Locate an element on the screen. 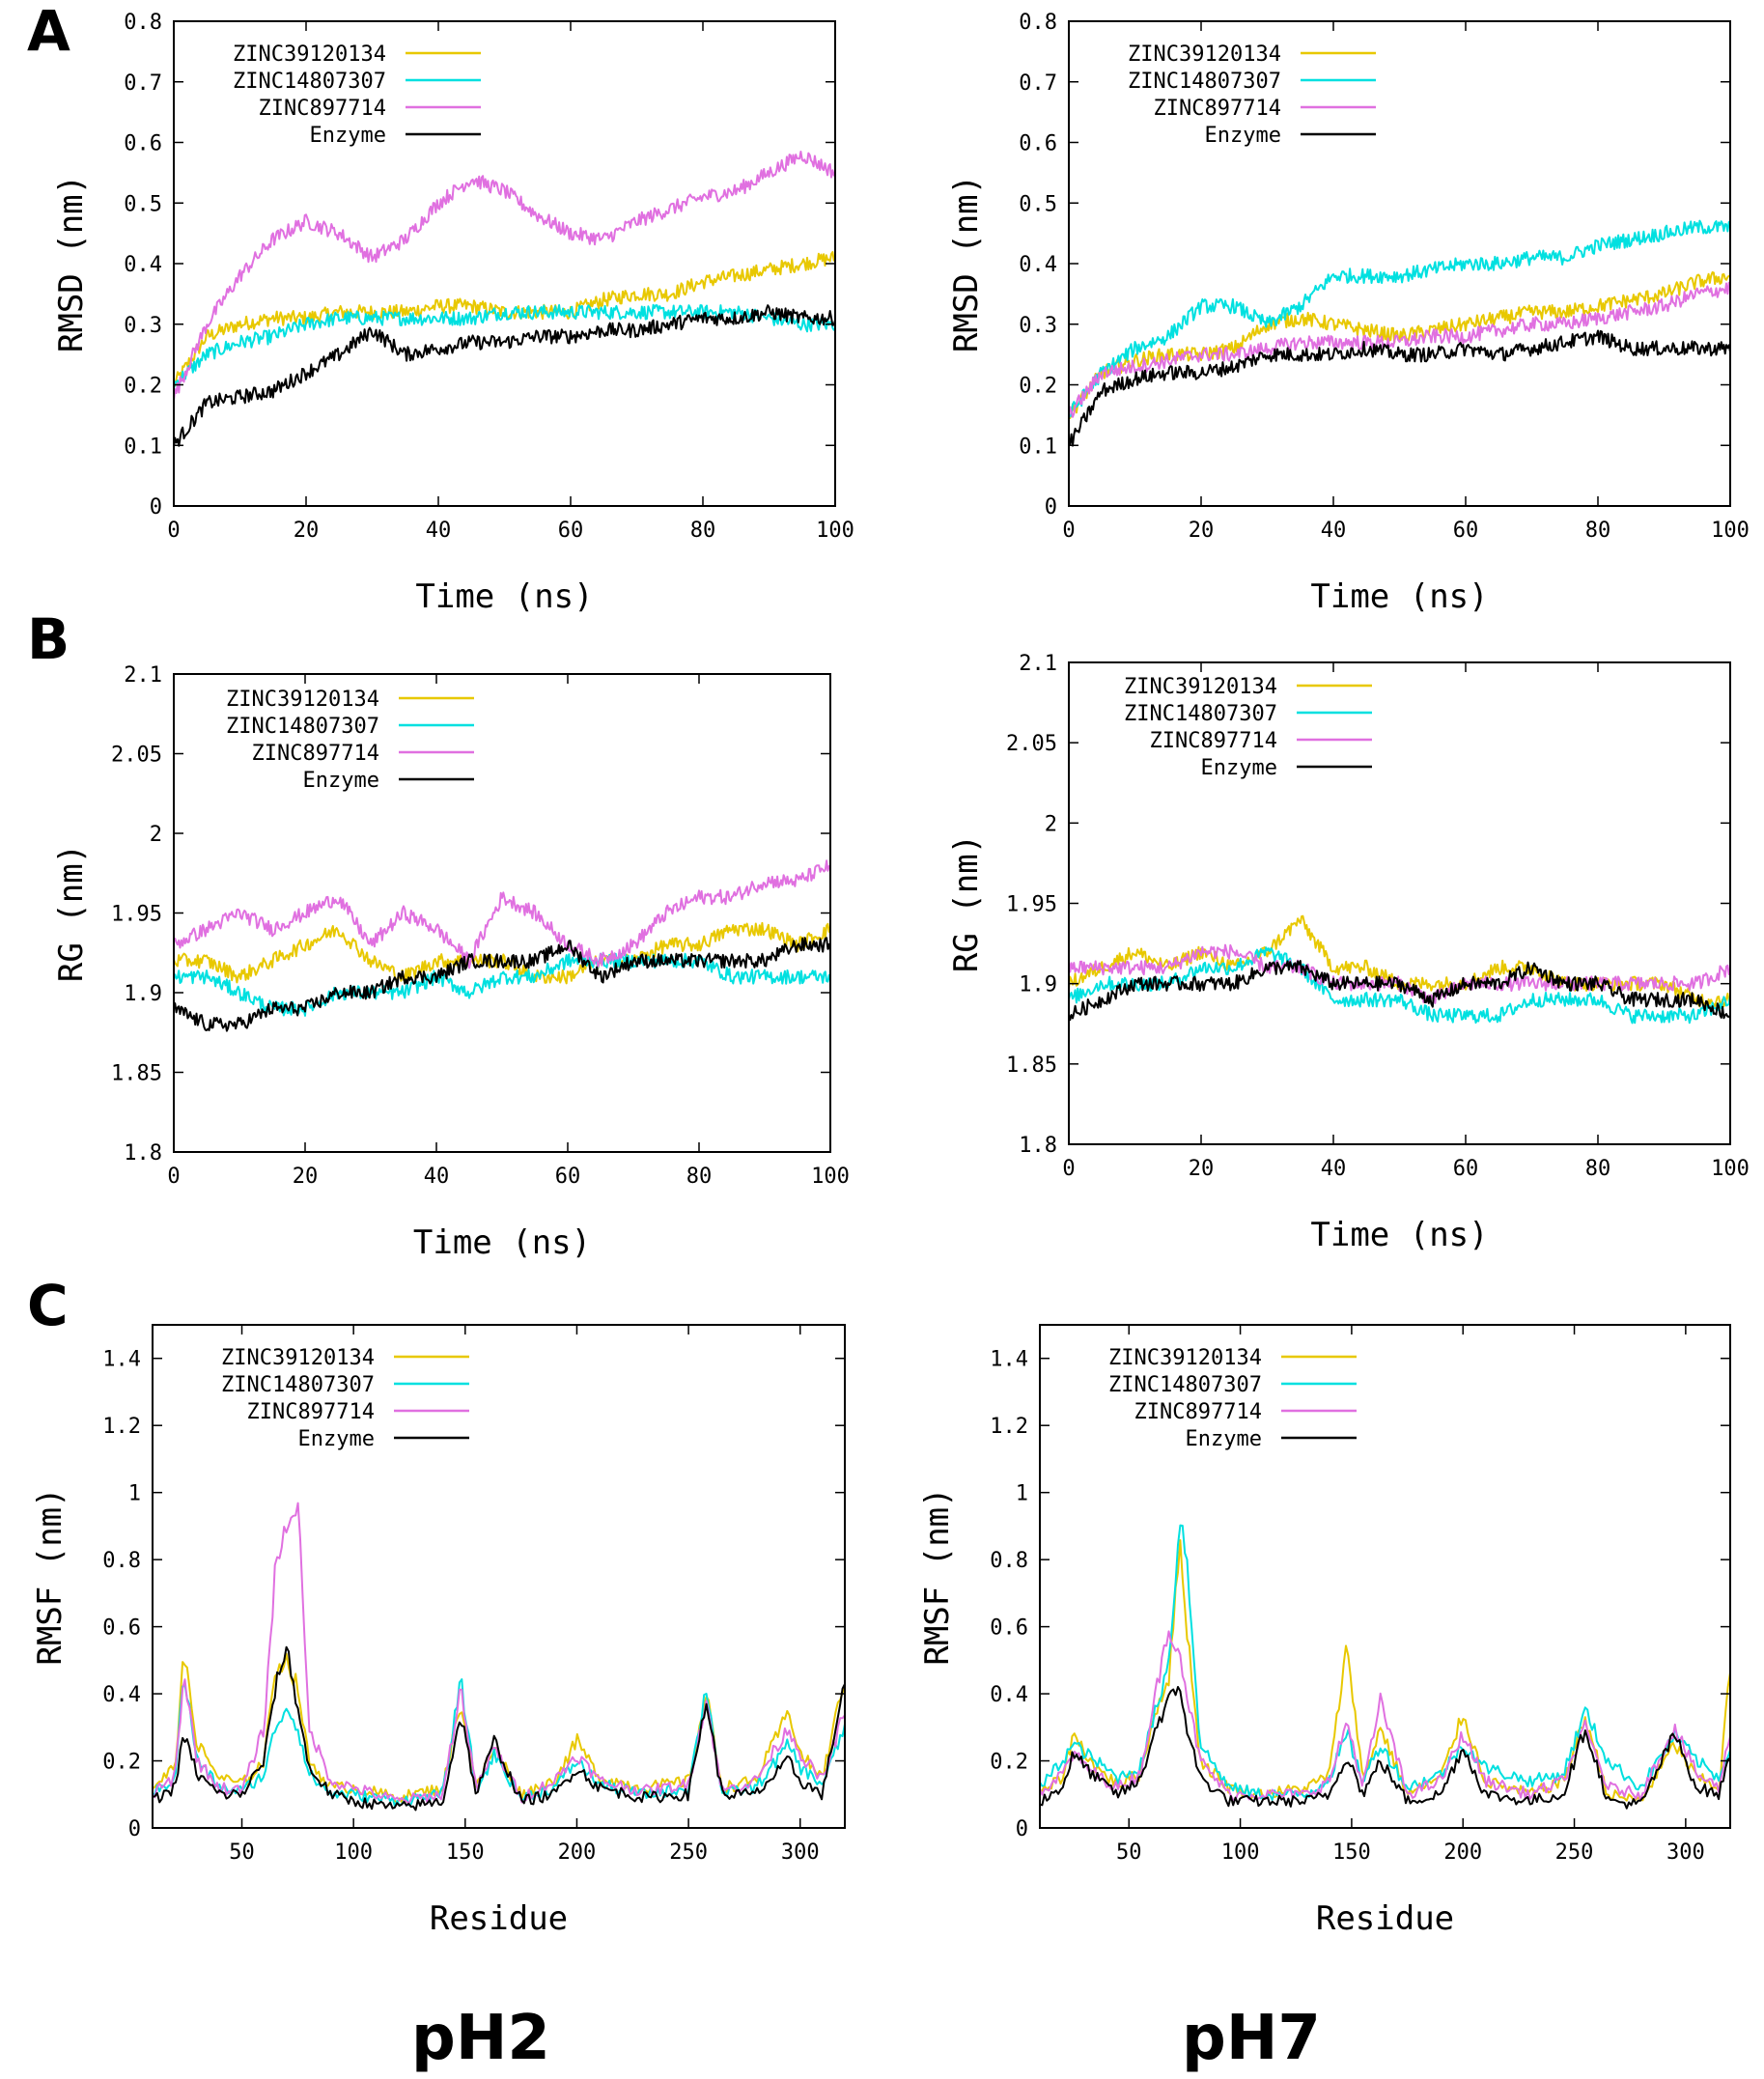 Image resolution: width=1764 pixels, height=2079 pixels. y-tick-label: 0.2 is located at coordinates (1009, 1763).